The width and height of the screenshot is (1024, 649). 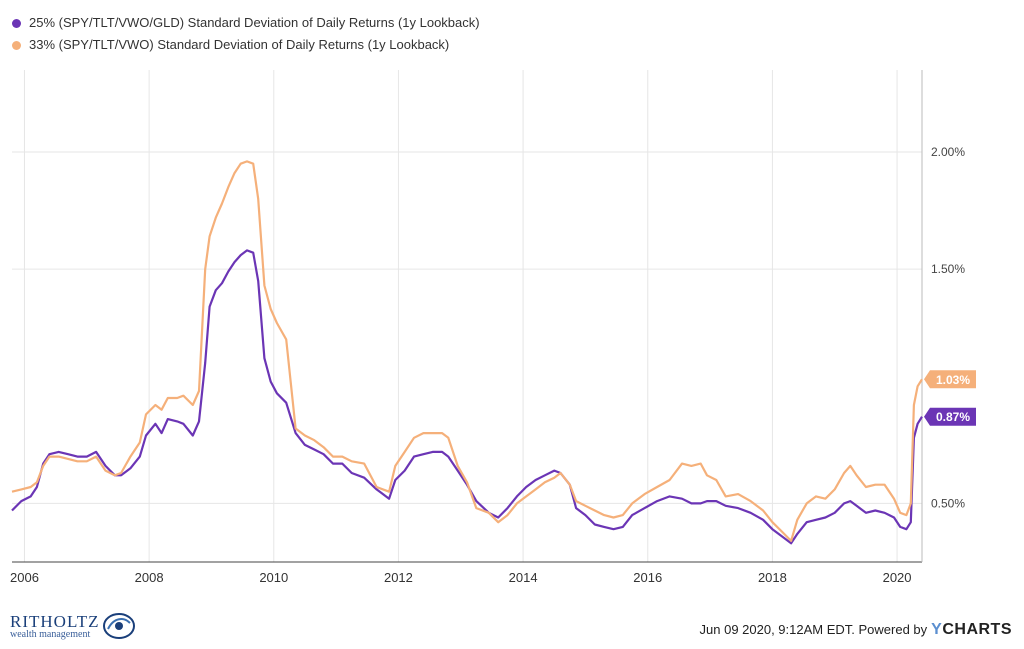 What do you see at coordinates (55, 621) in the screenshot?
I see `brand-name: RITHOLTZ` at bounding box center [55, 621].